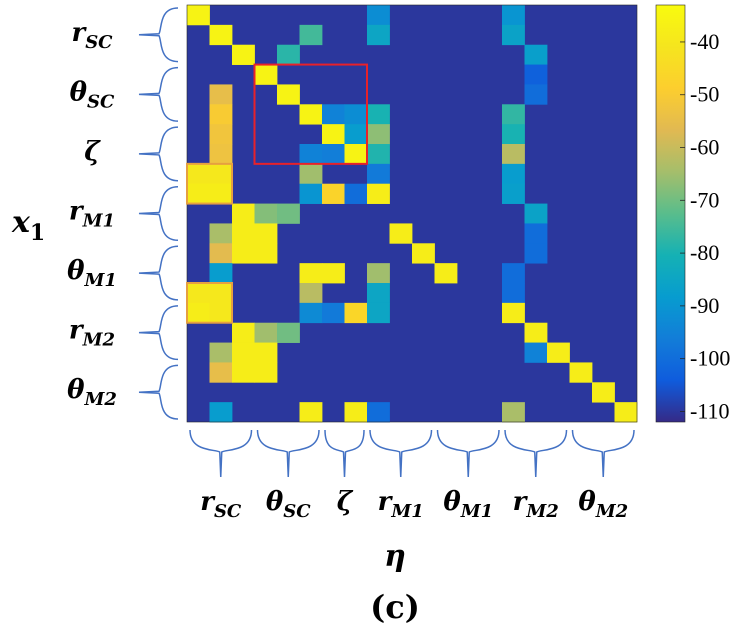 This screenshot has height=633, width=744. Describe the element at coordinates (704, 41) in the screenshot. I see `colorbar-tick-label: -40` at that location.